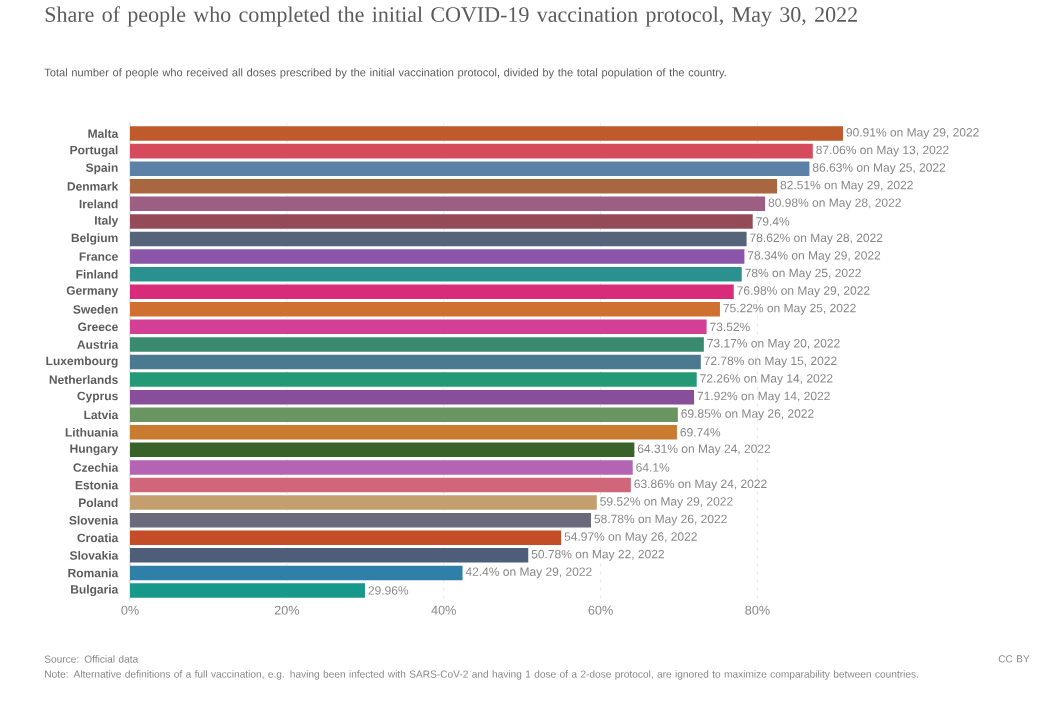 The width and height of the screenshot is (1047, 711). Describe the element at coordinates (528, 573) in the screenshot. I see `data-label: 42.4% on May 29, 2022` at that location.